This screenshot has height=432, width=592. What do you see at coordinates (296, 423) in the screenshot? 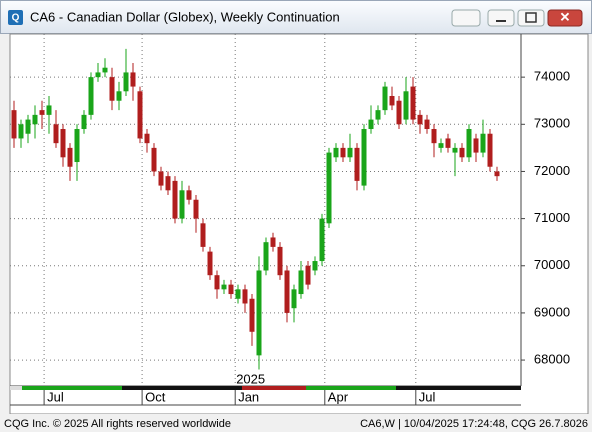
I see `footer` at bounding box center [296, 423].